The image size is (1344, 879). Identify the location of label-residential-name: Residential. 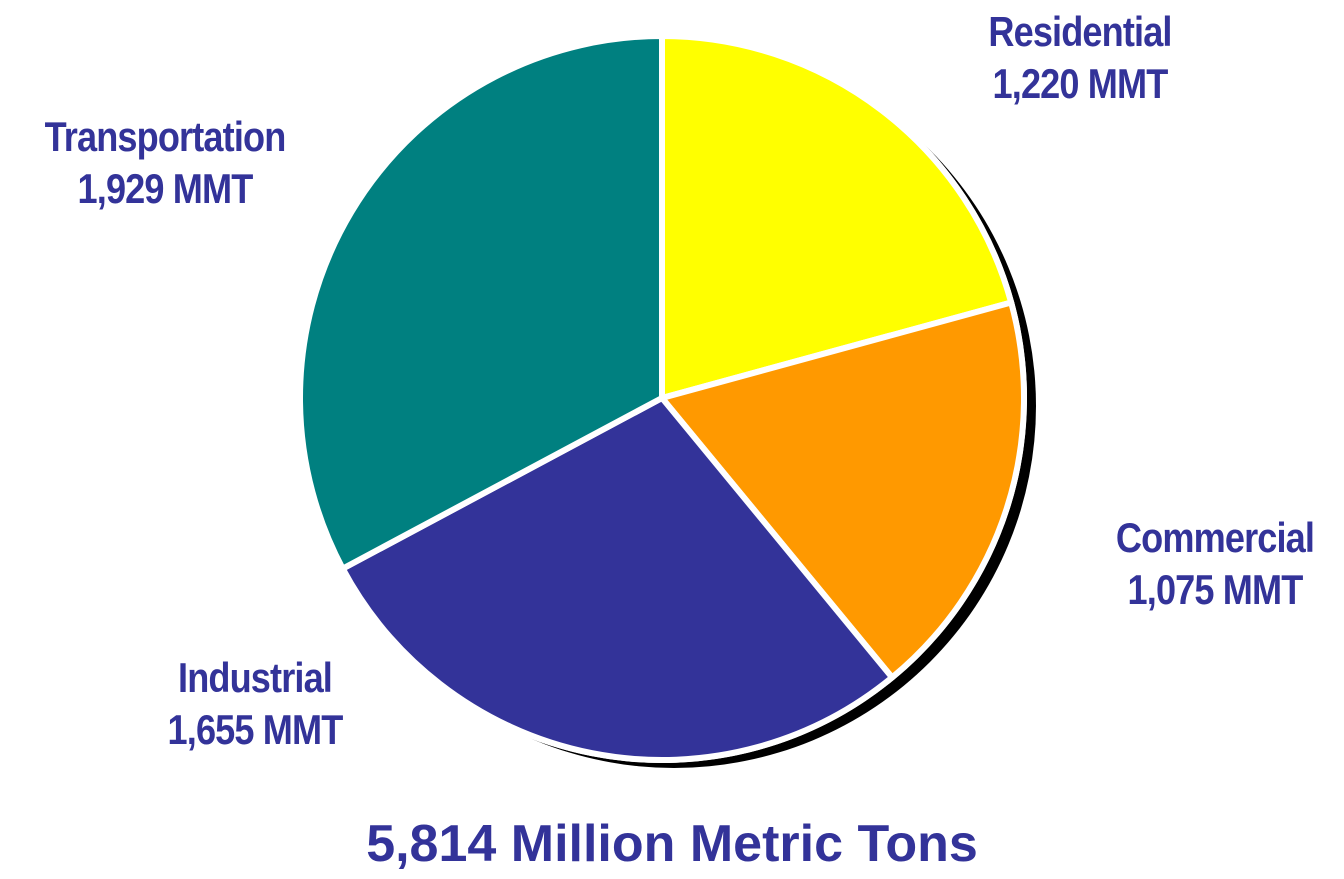
(1080, 31).